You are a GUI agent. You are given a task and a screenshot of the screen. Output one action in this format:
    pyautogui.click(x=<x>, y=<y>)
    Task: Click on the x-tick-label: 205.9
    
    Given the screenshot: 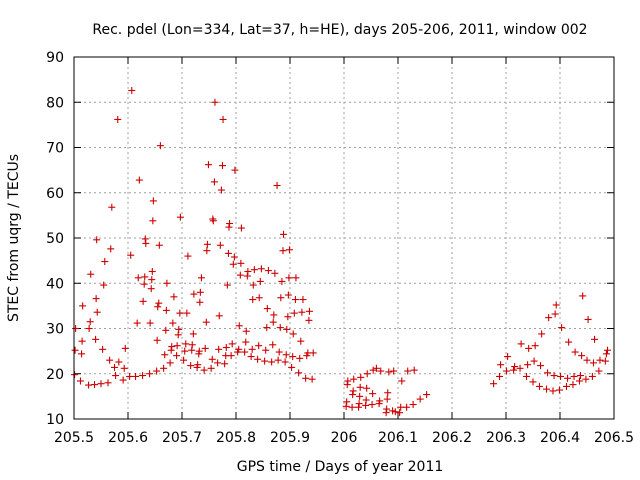 What is the action you would take?
    pyautogui.click(x=290, y=438)
    